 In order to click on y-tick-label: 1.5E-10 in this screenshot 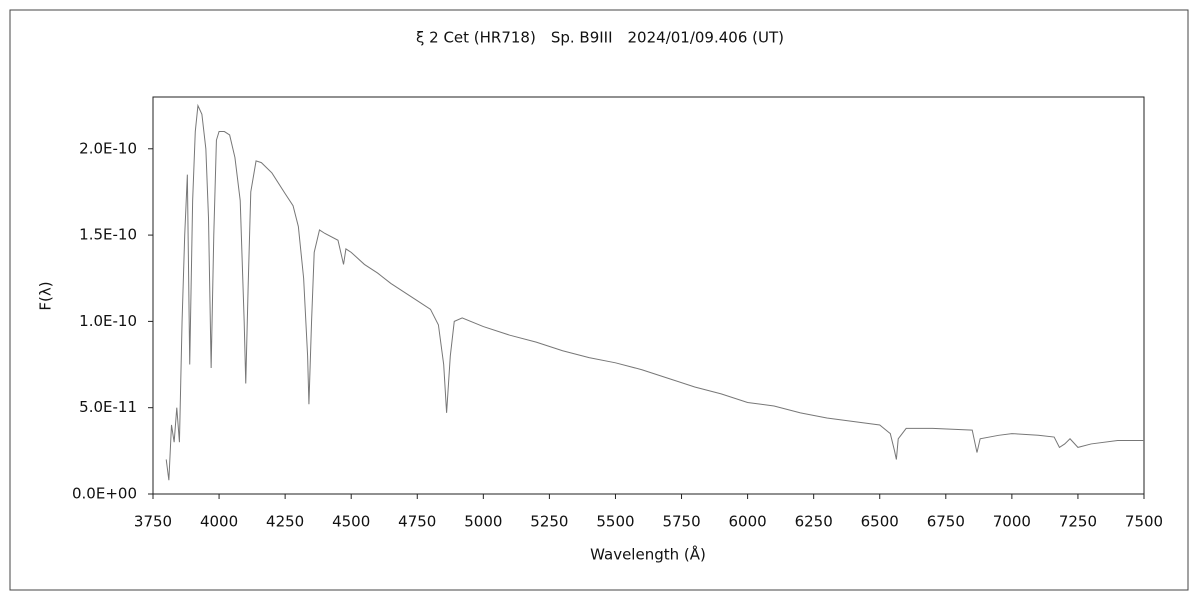, I will do `click(108, 235)`.